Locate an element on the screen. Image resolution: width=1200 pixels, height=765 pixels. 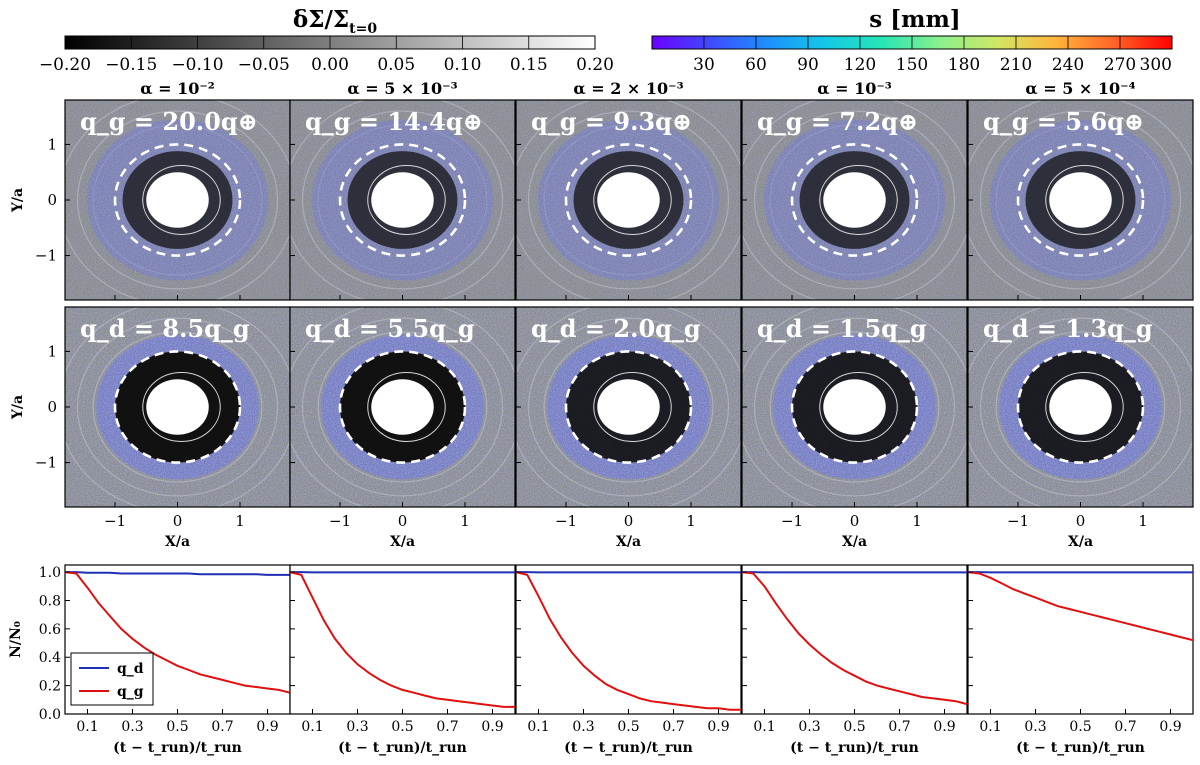
colorbar-left-tick-label: 0.20 is located at coordinates (595, 65).